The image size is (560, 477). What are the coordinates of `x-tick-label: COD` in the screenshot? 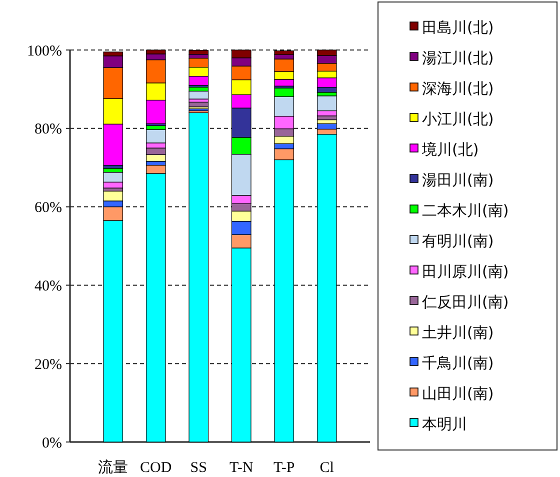 It's located at (156, 468).